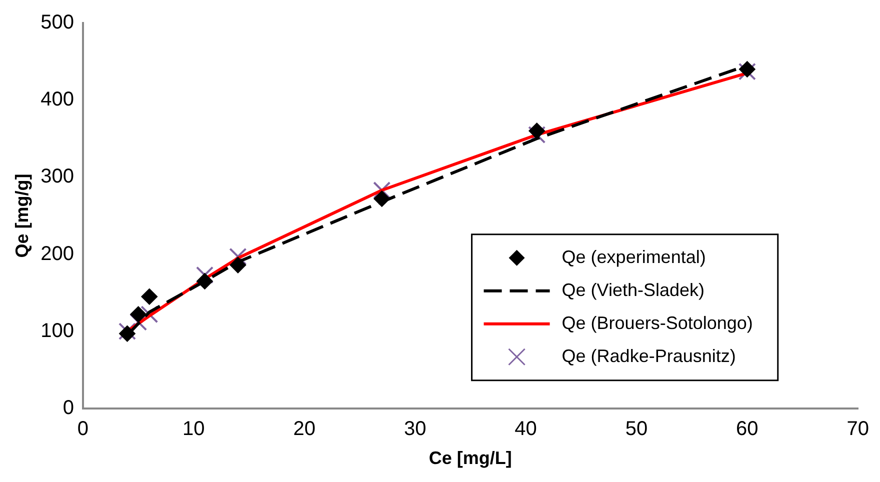 Image resolution: width=880 pixels, height=482 pixels. I want to click on y-tick-label: 500, so click(57, 23).